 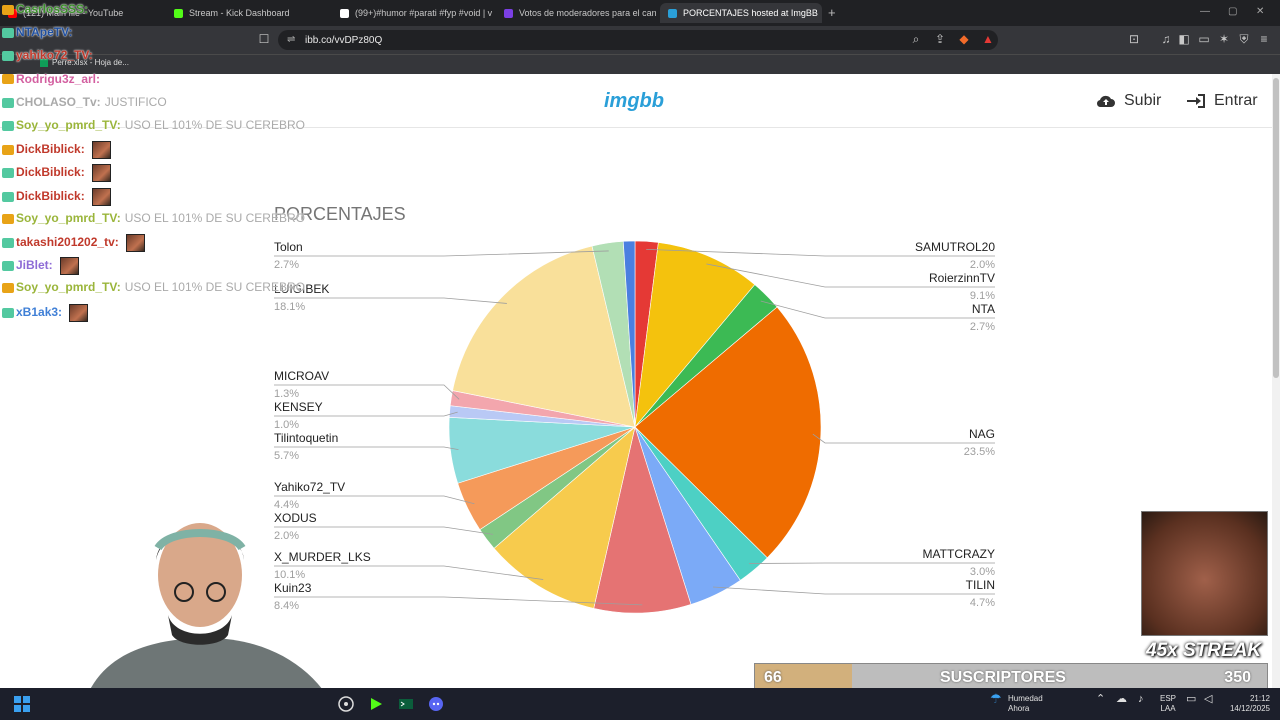 What do you see at coordinates (1166, 39) in the screenshot?
I see `media-icon: ♫` at bounding box center [1166, 39].